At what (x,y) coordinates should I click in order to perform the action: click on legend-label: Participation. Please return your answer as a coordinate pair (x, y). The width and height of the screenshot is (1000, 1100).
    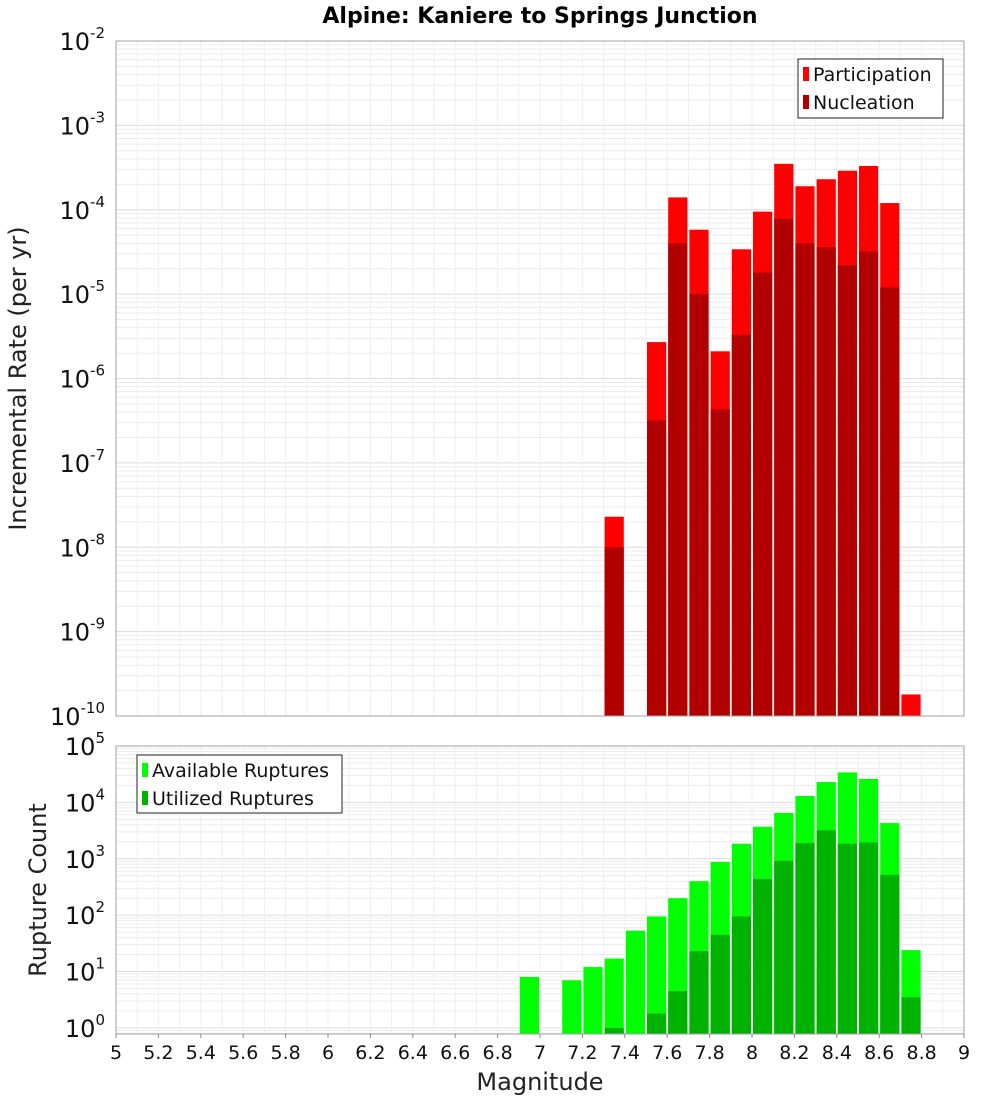
    Looking at the image, I should click on (872, 75).